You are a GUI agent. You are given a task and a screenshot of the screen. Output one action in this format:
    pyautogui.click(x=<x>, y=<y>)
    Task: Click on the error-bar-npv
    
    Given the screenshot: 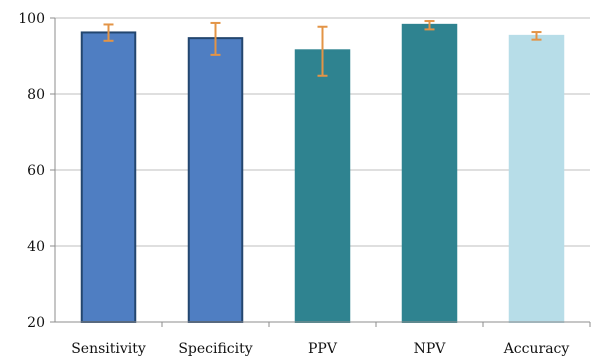 What is the action you would take?
    pyautogui.click(x=429, y=25)
    